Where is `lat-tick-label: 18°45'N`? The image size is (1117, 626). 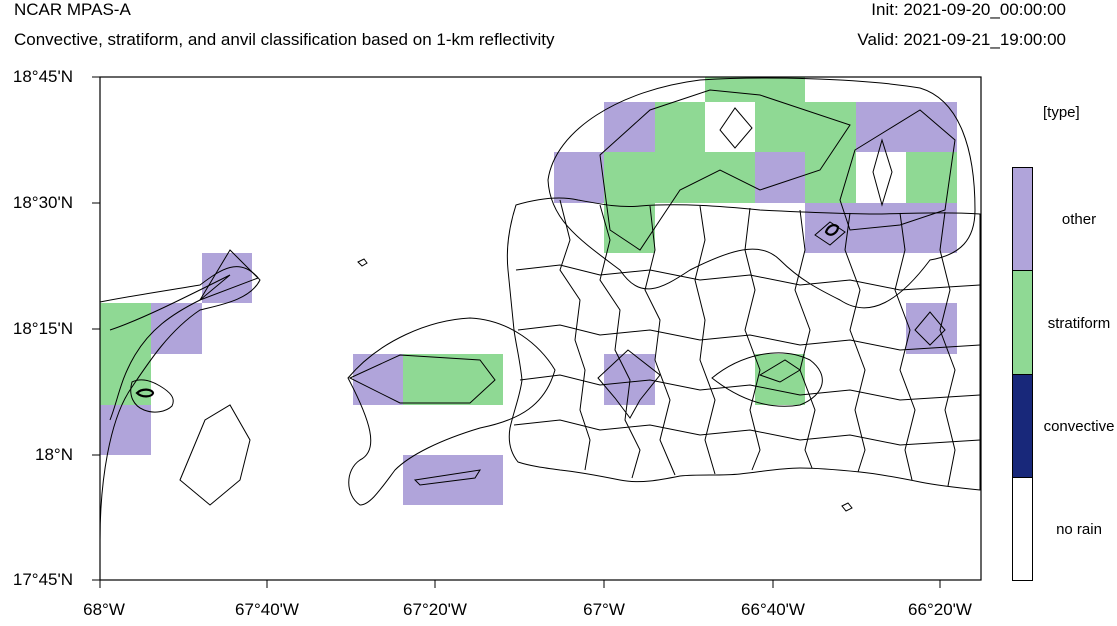 lat-tick-label: 18°45'N is located at coordinates (42, 76).